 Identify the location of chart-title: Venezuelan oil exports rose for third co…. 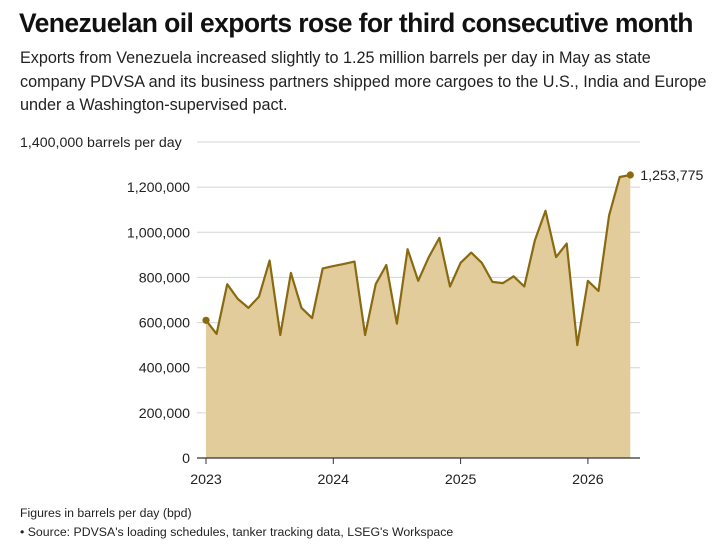
(356, 23).